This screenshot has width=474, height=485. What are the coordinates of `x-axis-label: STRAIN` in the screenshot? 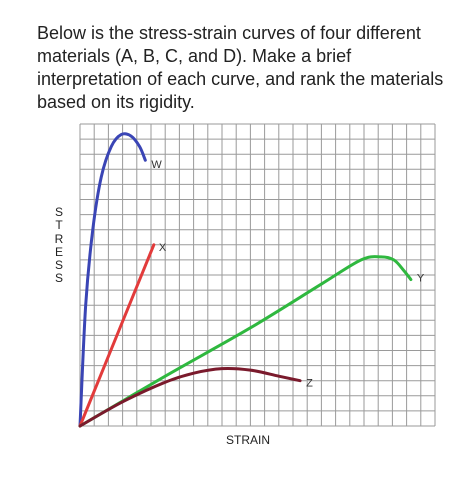 It's located at (248, 440).